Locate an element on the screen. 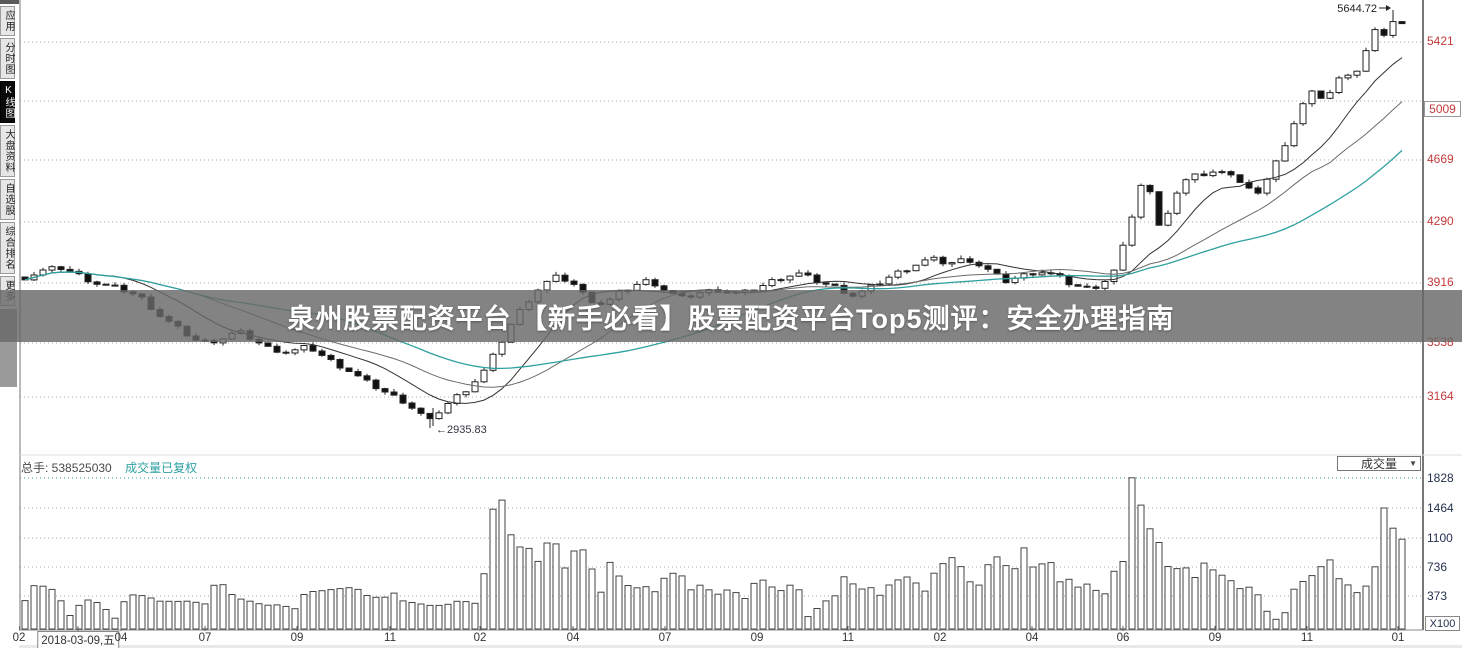  time-axis-label: 01 is located at coordinates (1398, 638).